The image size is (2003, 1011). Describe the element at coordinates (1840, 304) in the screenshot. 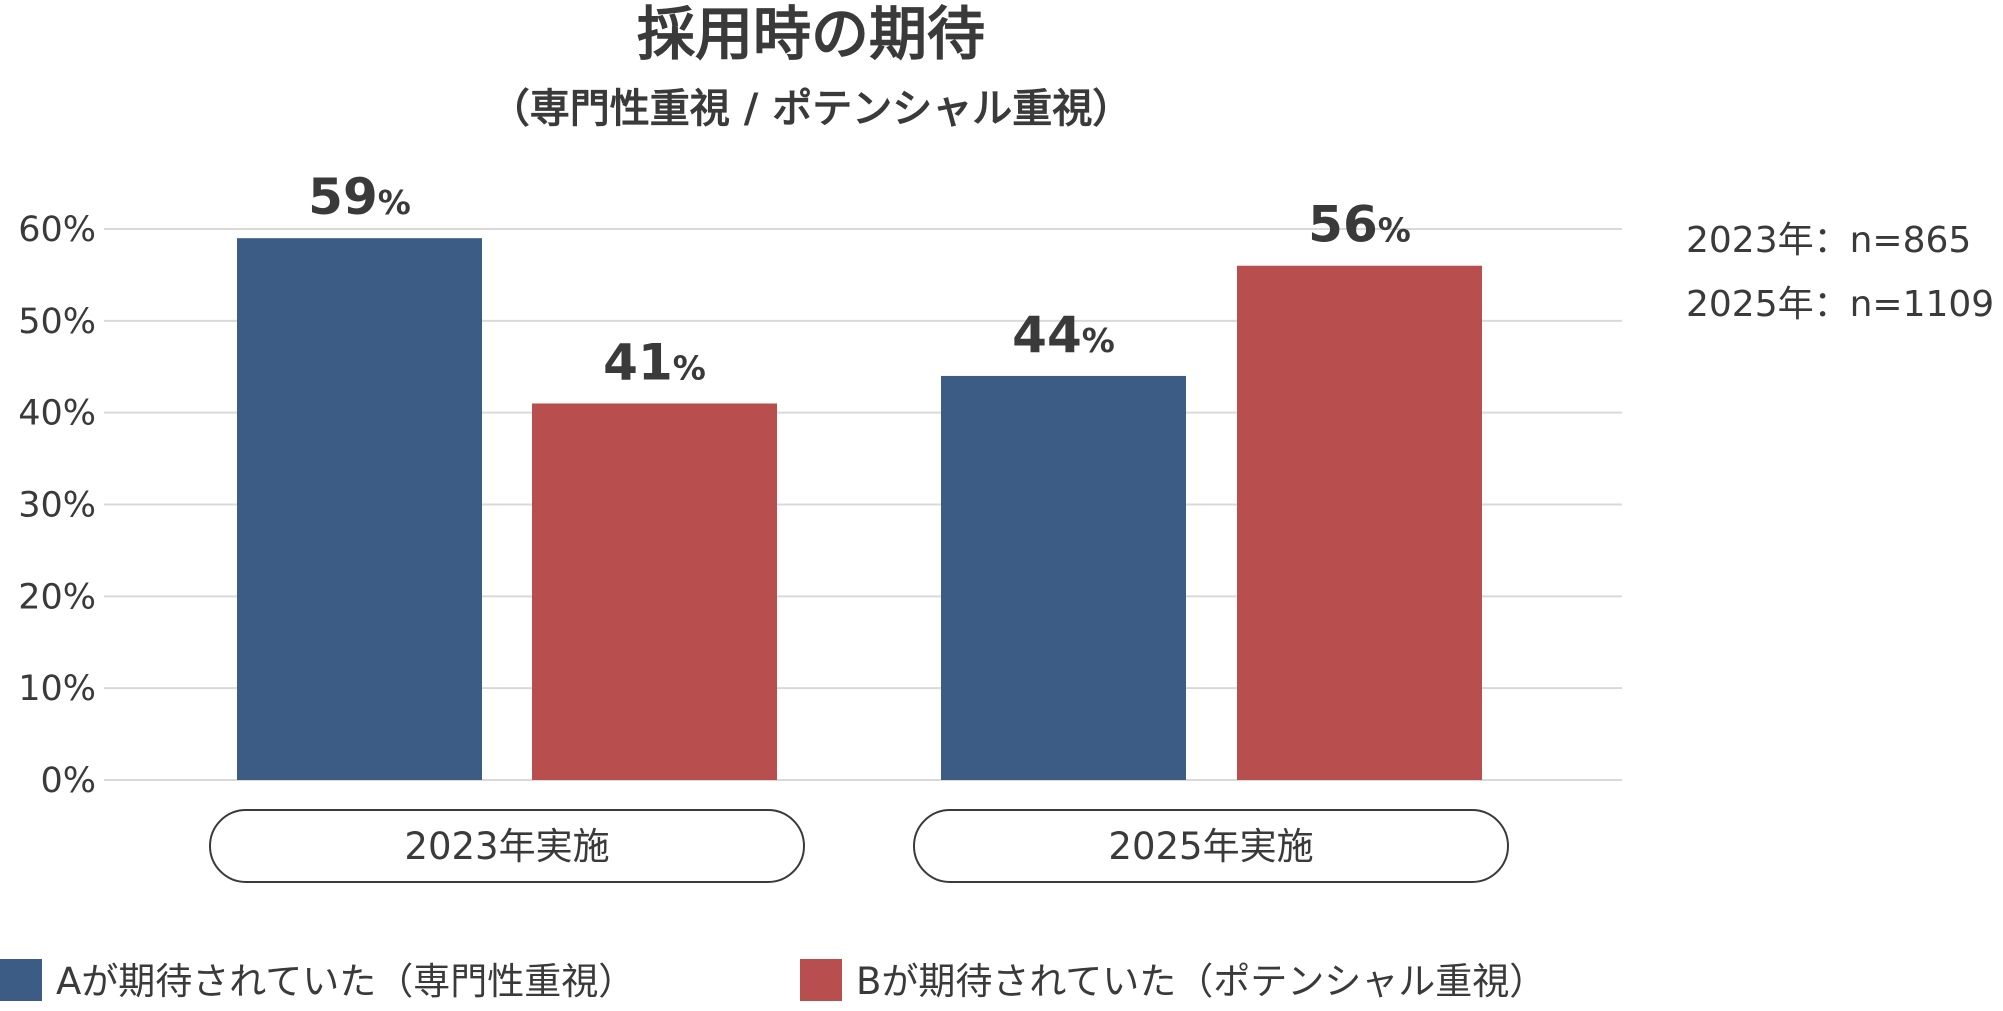

I see `sample-size-note: 2025年：n=1109` at that location.